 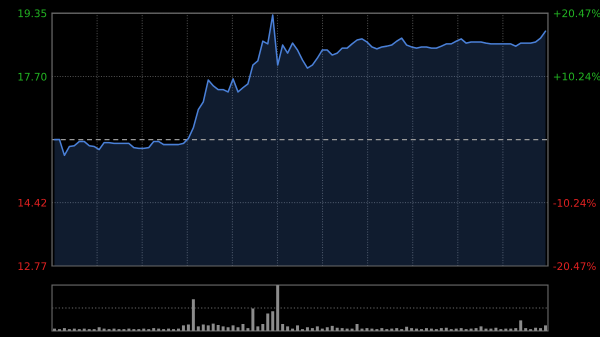 What do you see at coordinates (32, 266) in the screenshot?
I see `y-tick-label: 12.77` at bounding box center [32, 266].